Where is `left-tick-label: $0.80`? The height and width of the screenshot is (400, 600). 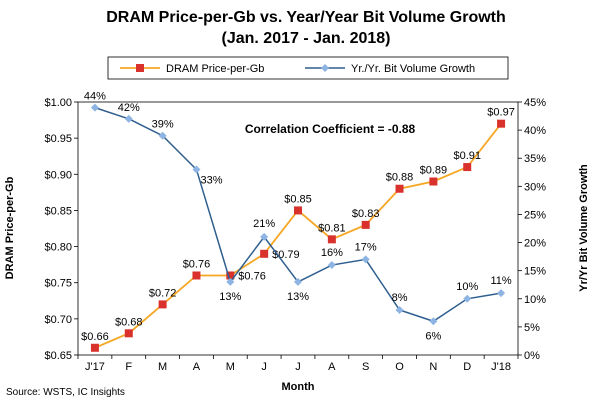 left-tick-label: $0.80 is located at coordinates (58, 248).